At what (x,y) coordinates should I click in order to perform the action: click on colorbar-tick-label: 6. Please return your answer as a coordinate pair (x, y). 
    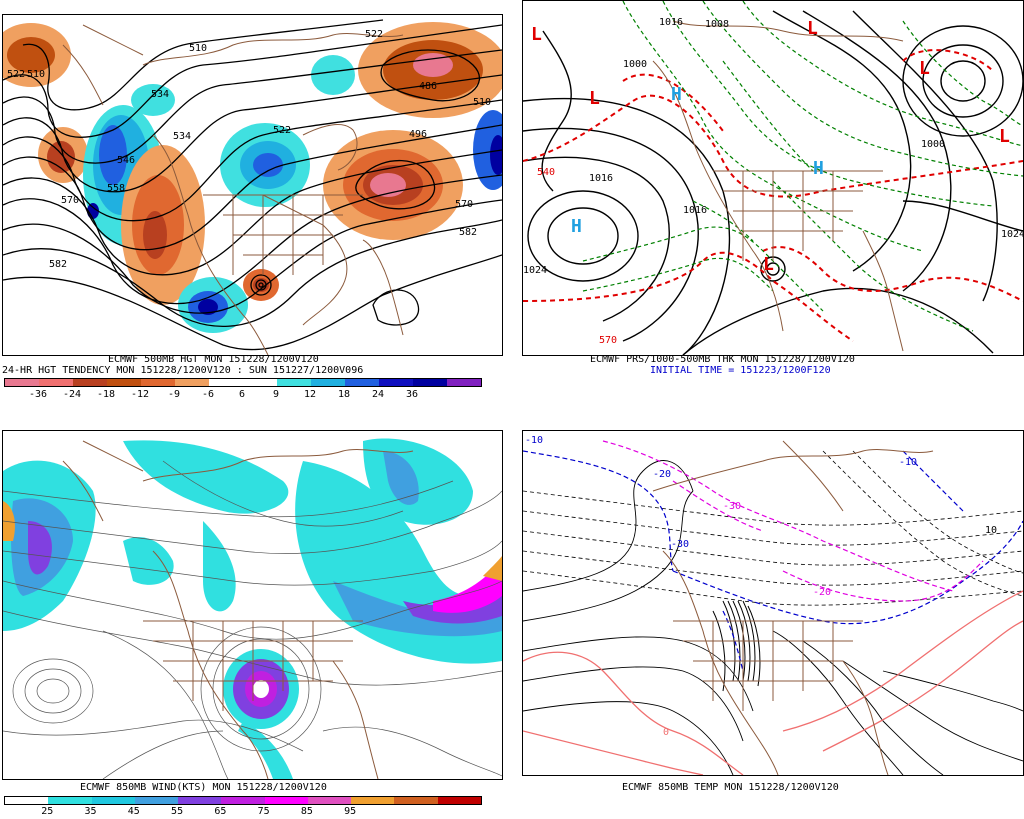
    Looking at the image, I should click on (242, 394).